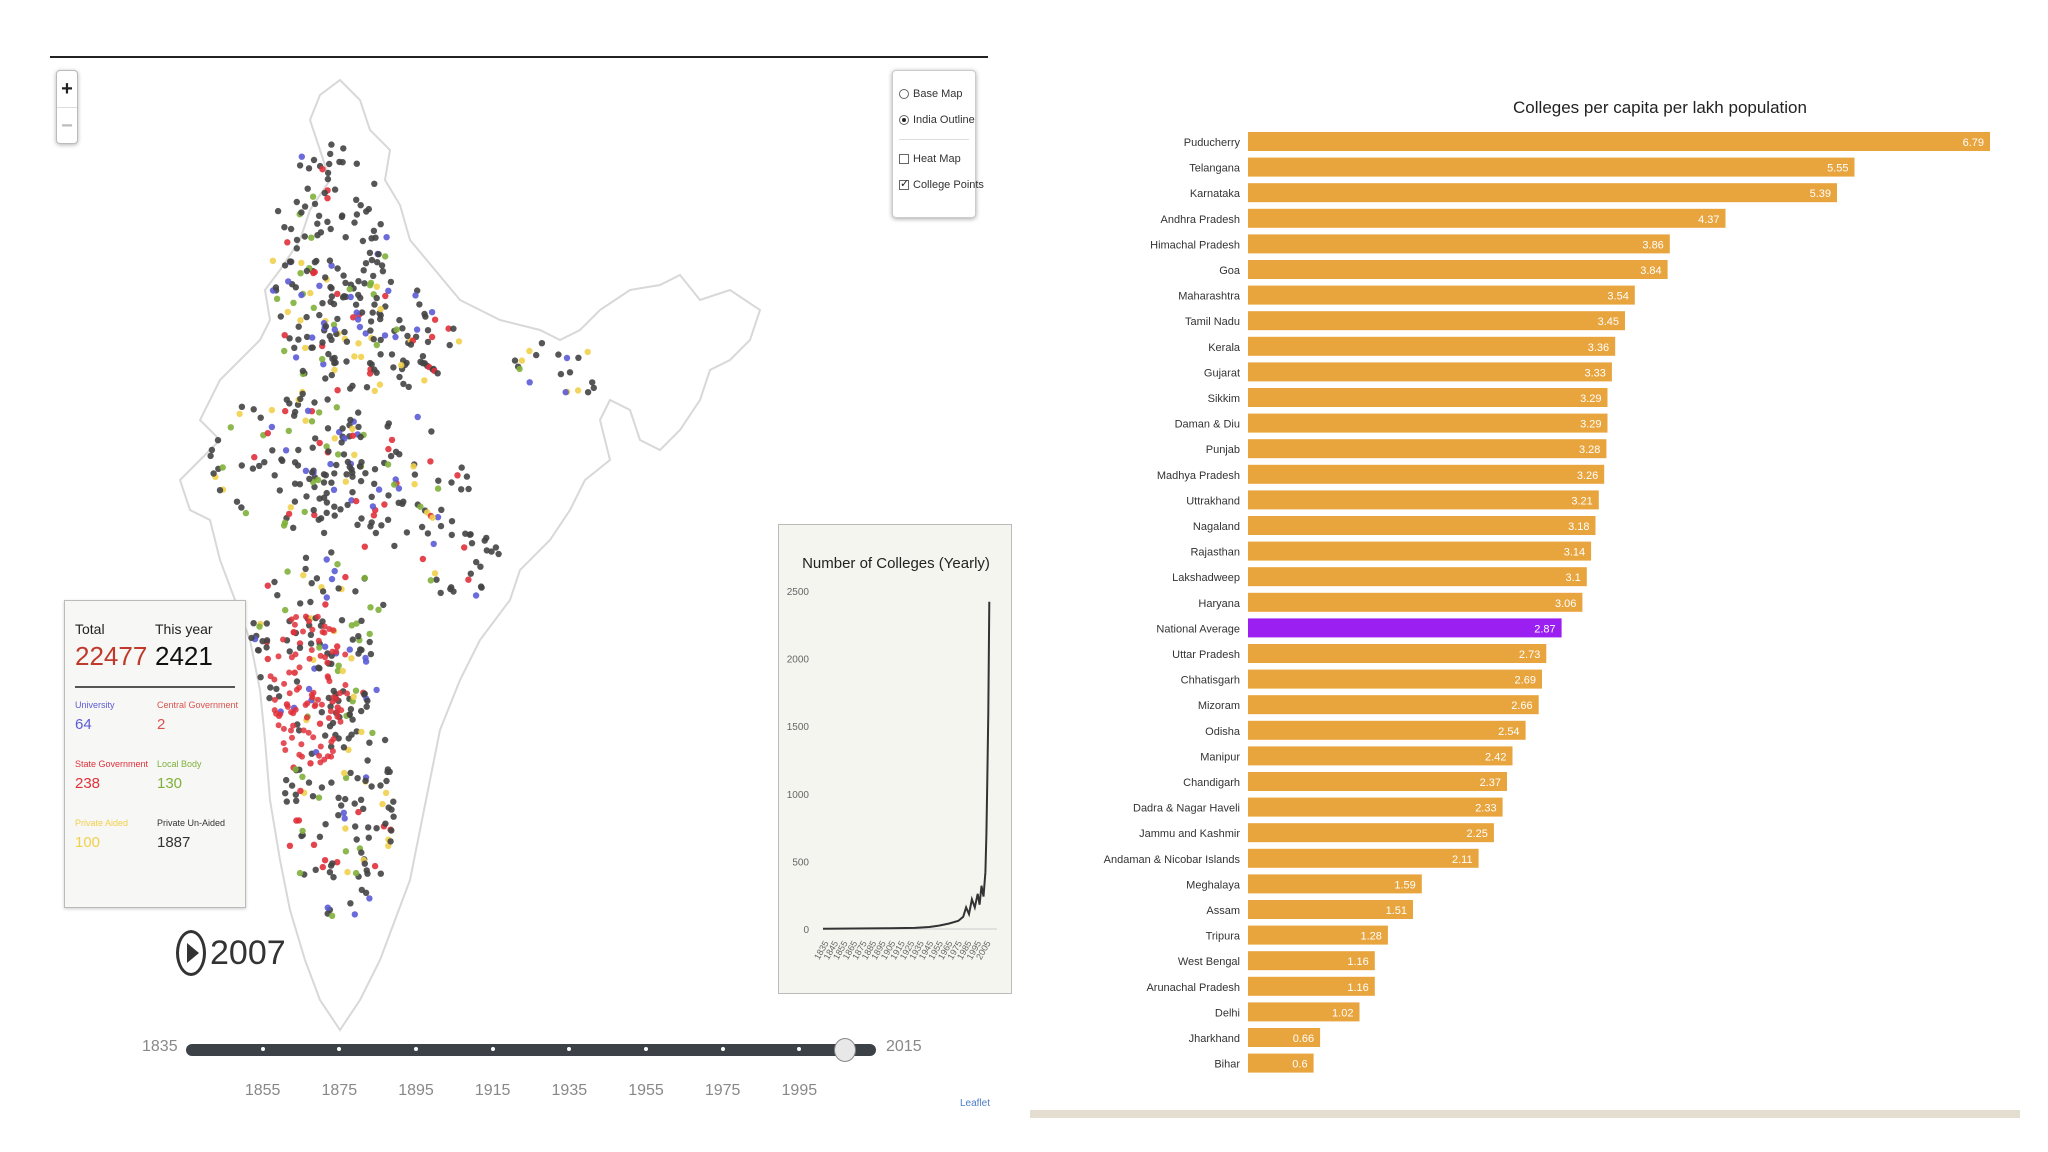 The width and height of the screenshot is (2048, 1152). I want to click on slider-handle, so click(845, 1050).